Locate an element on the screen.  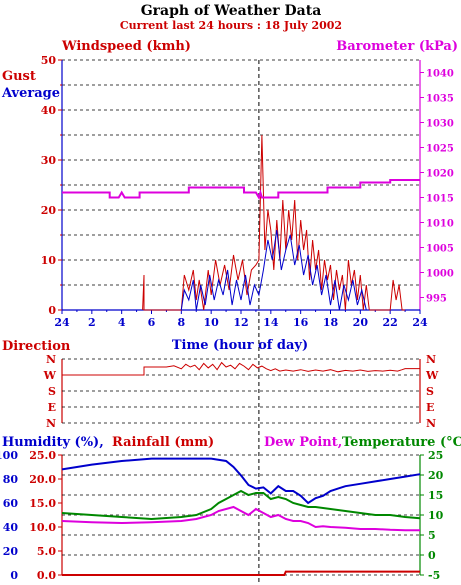
gust-label: Gust is located at coordinates (19, 76).